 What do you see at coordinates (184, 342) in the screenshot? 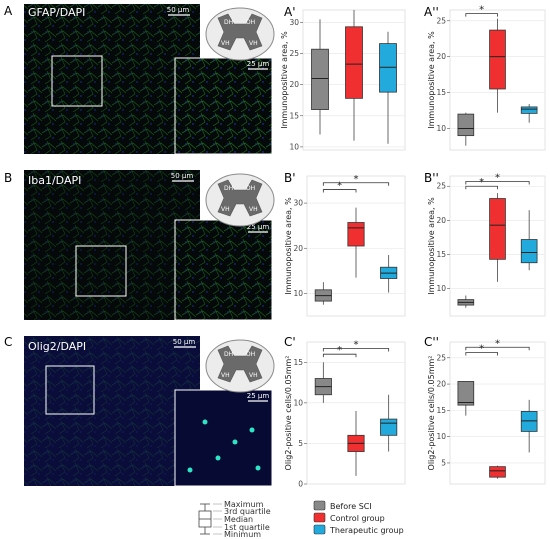
I see `scale-text-c: 50 µm` at bounding box center [184, 342].